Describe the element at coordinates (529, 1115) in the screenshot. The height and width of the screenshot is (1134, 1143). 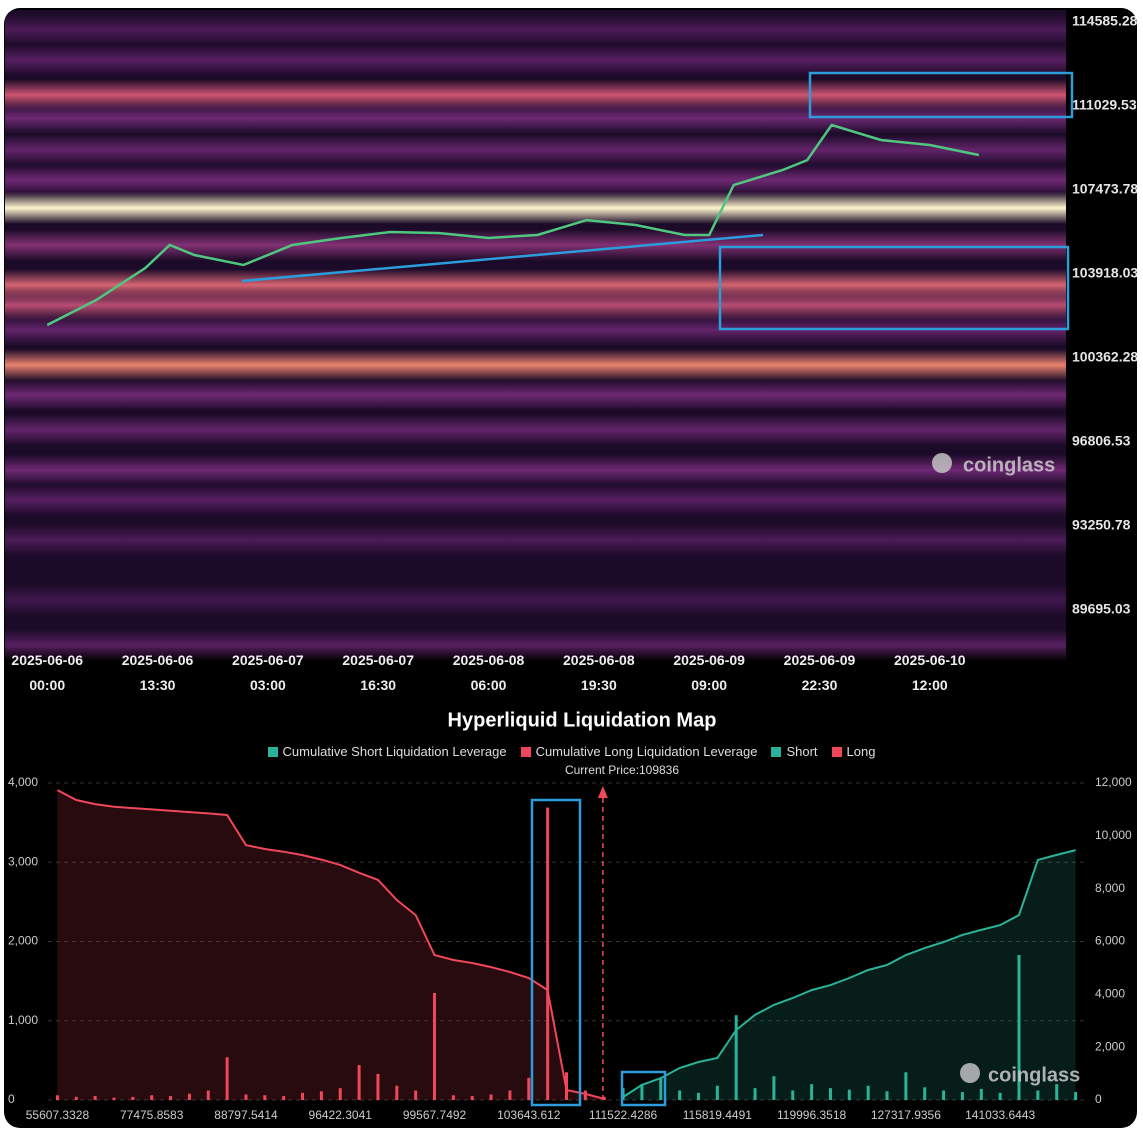
I see `x-tick-label: 103643.612` at that location.